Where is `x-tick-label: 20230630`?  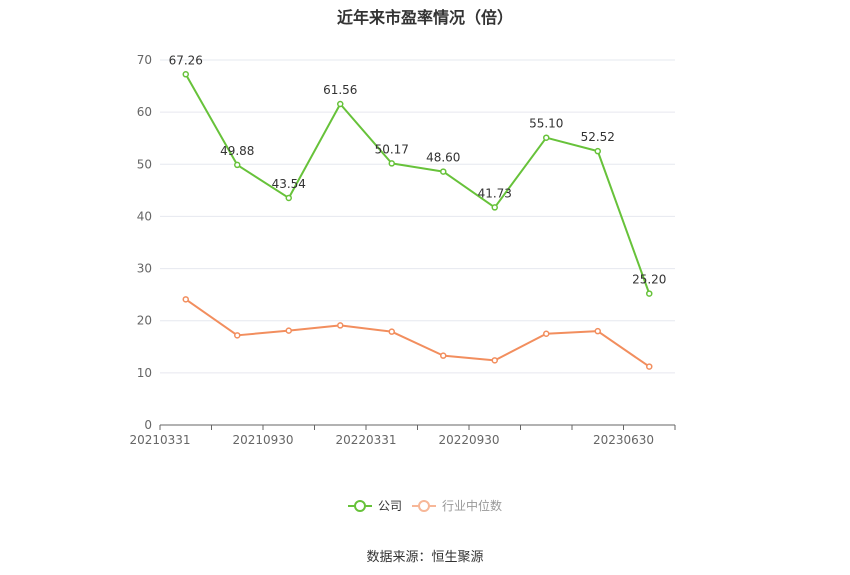 x-tick-label: 20230630 is located at coordinates (623, 440).